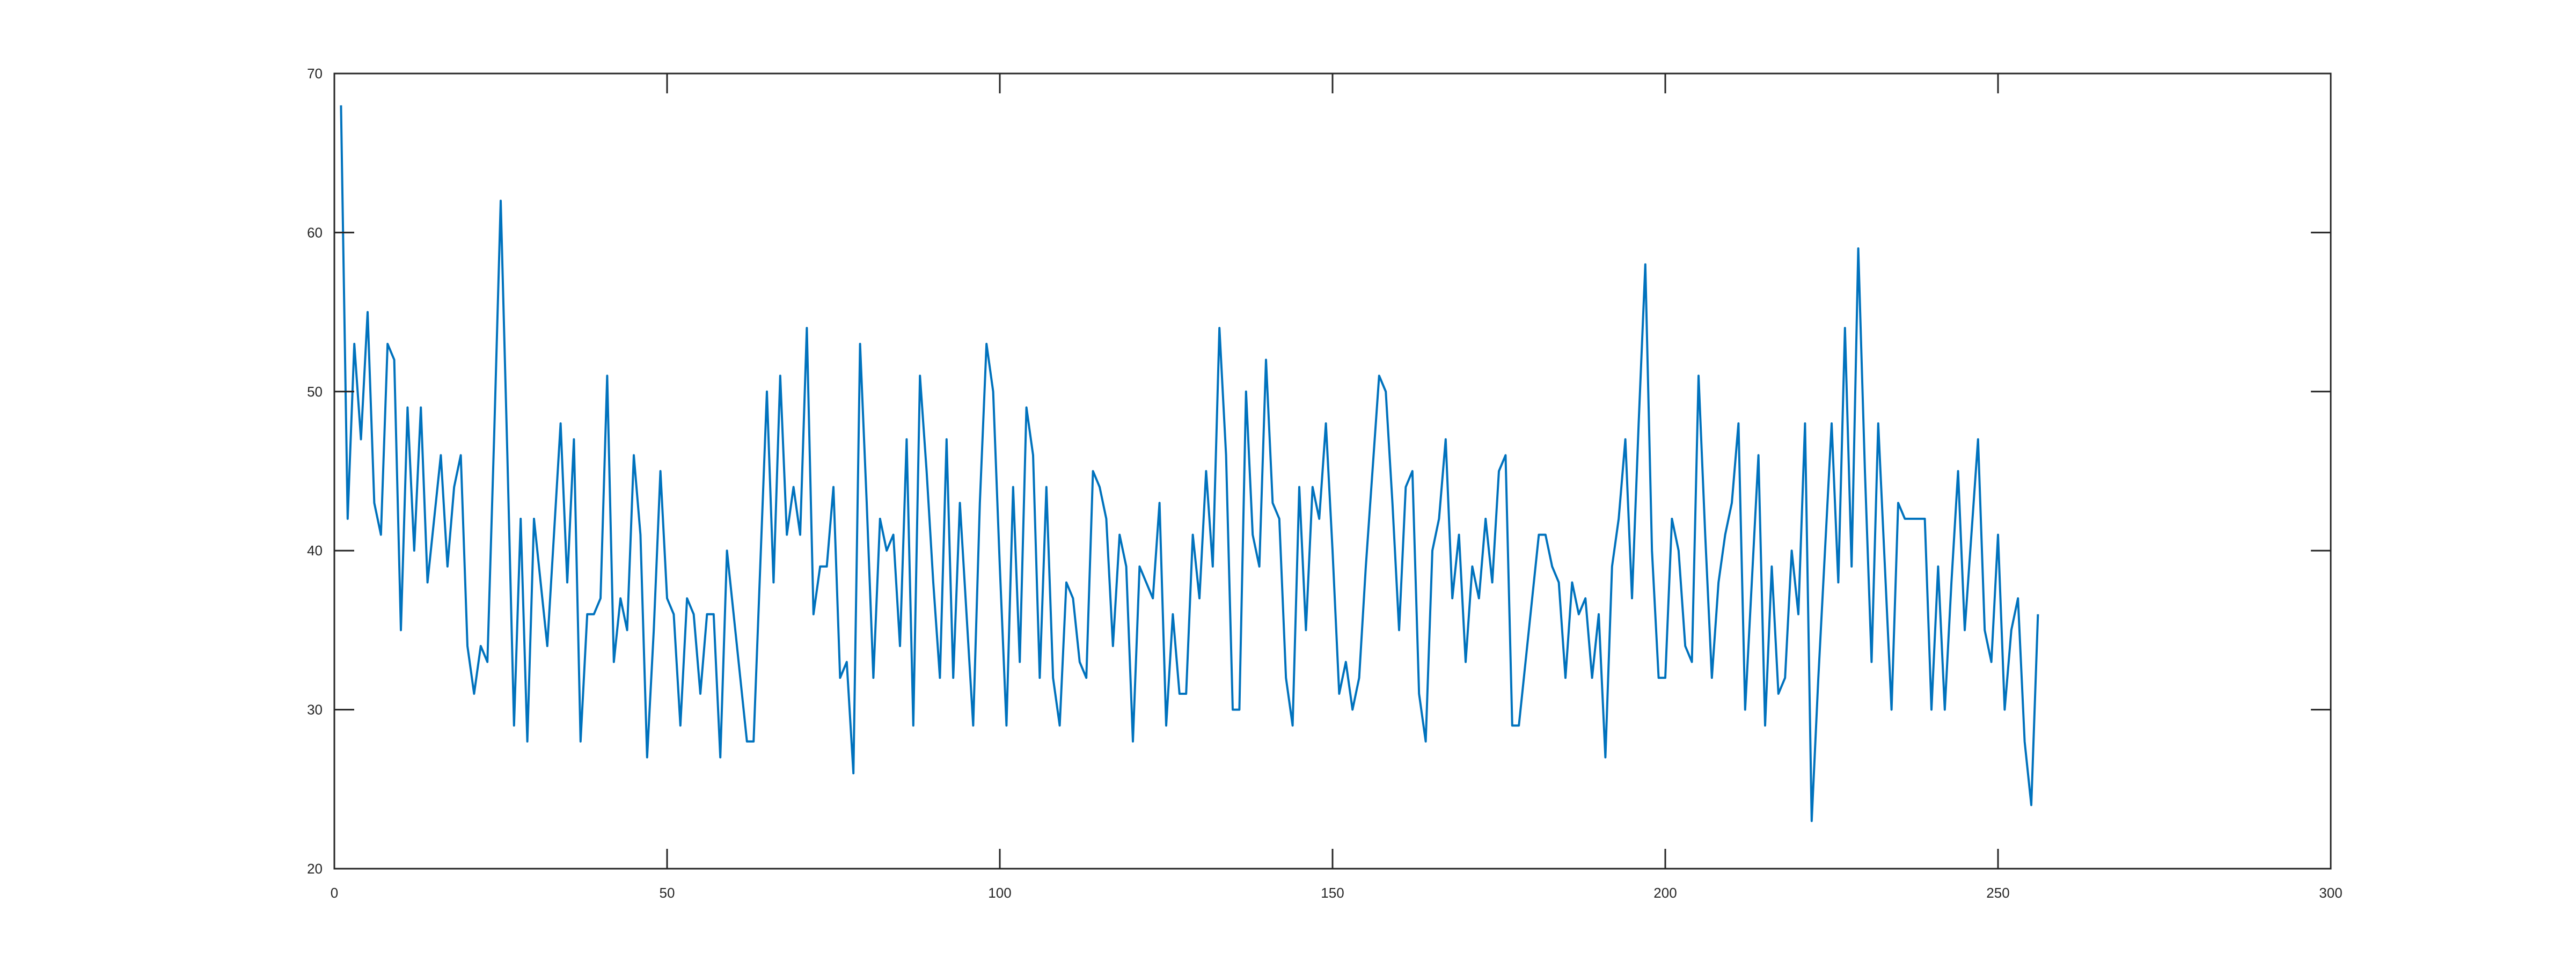 The width and height of the screenshot is (2576, 976). Describe the element at coordinates (2330, 893) in the screenshot. I see `x-tick-label: 300` at that location.